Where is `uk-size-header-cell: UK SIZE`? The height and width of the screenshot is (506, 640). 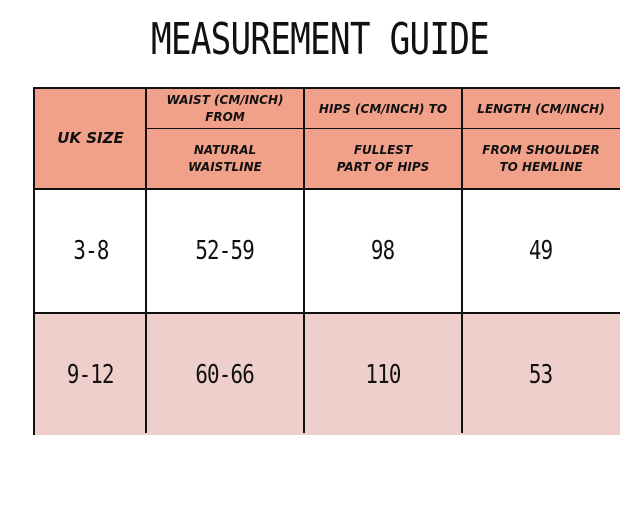 uk-size-header-cell: UK SIZE is located at coordinates (90, 138).